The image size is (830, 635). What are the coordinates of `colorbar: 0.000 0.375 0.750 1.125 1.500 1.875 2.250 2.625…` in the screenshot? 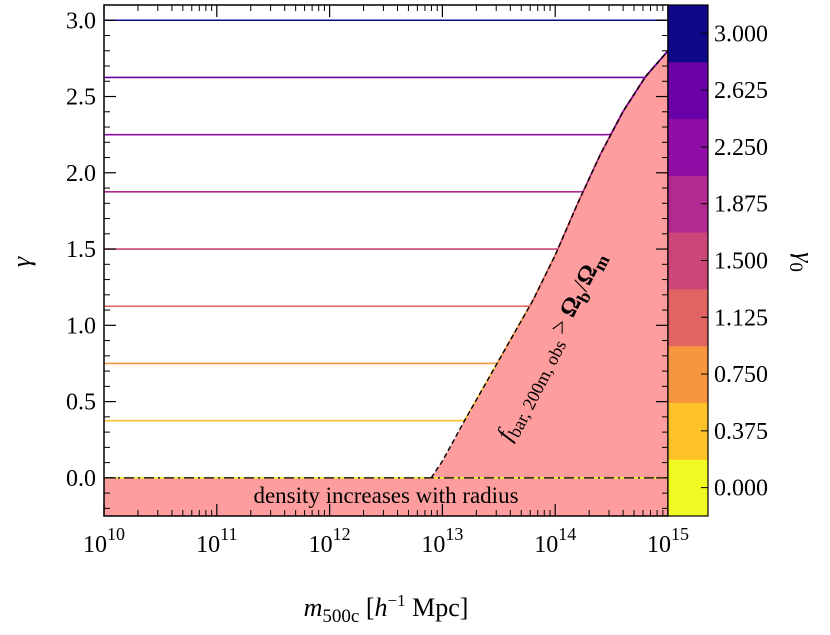 It's located at (717, 260).